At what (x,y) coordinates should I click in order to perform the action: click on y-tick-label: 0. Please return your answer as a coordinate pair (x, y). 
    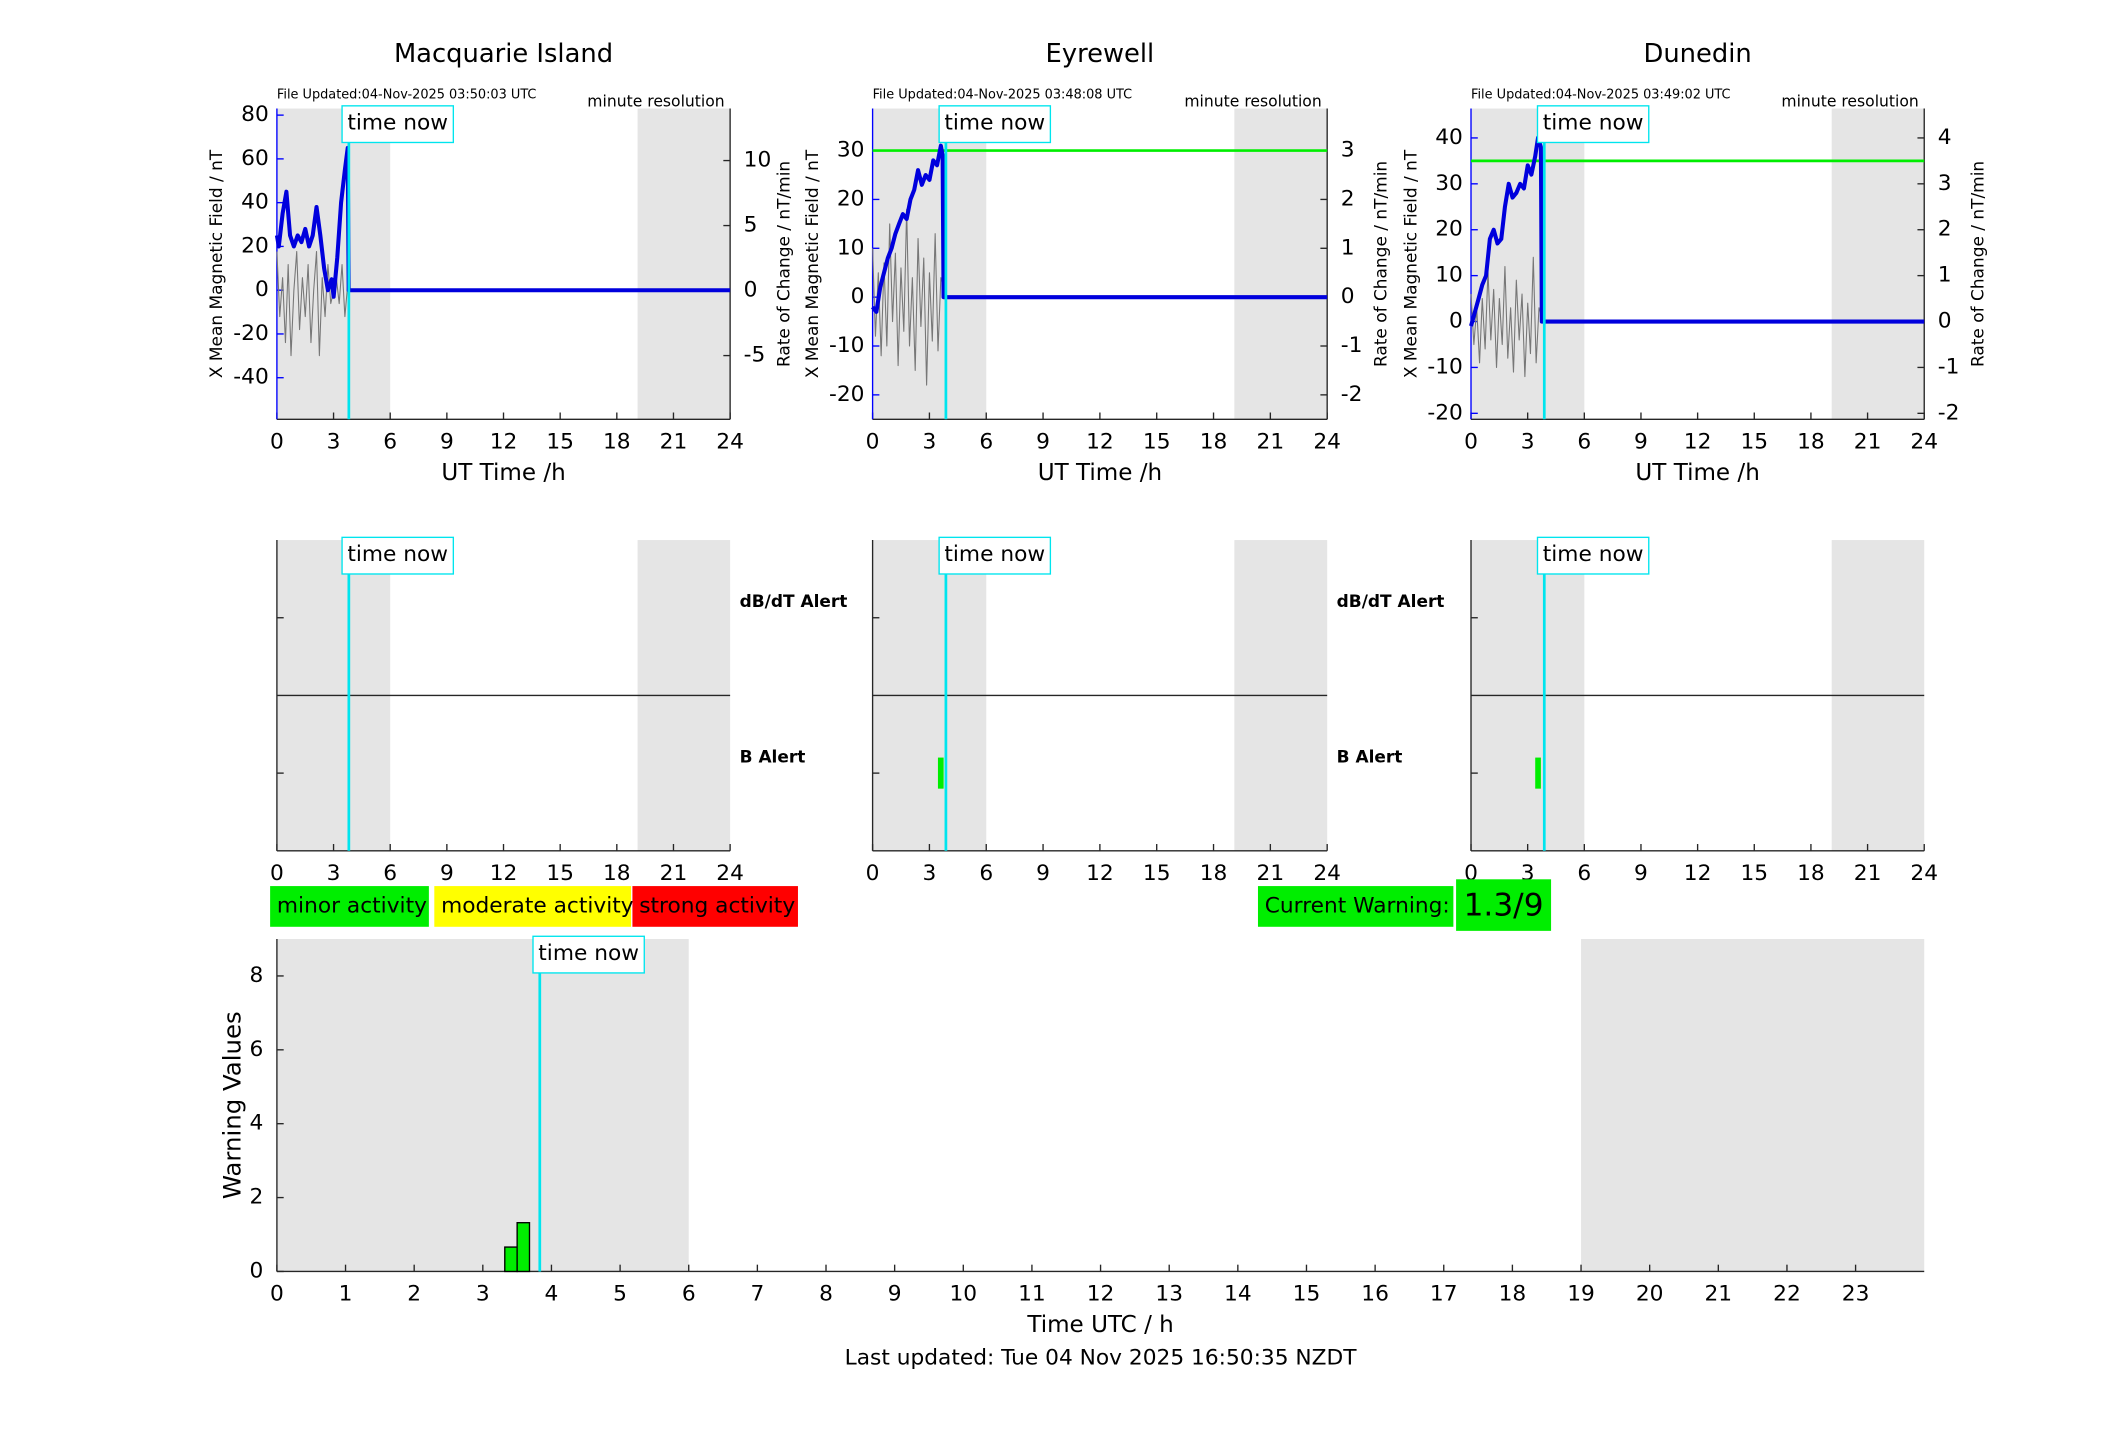
    Looking at the image, I should click on (262, 289).